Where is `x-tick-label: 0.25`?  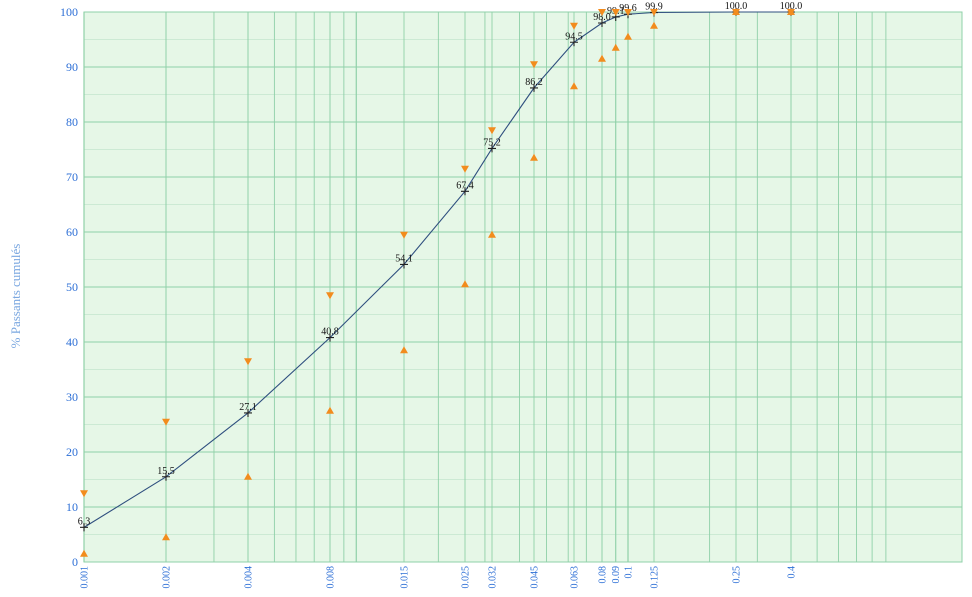
x-tick-label: 0.25 is located at coordinates (737, 575).